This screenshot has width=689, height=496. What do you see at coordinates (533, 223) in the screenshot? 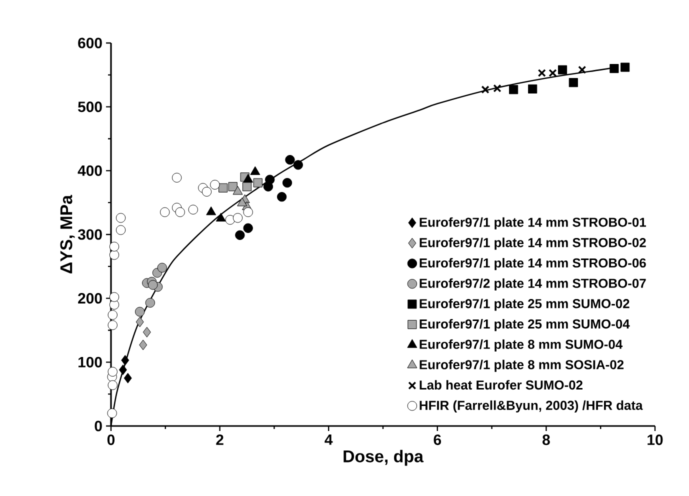
I see `legend-label: Eurofer97/1 plate 14 mm STROBO-01` at bounding box center [533, 223].